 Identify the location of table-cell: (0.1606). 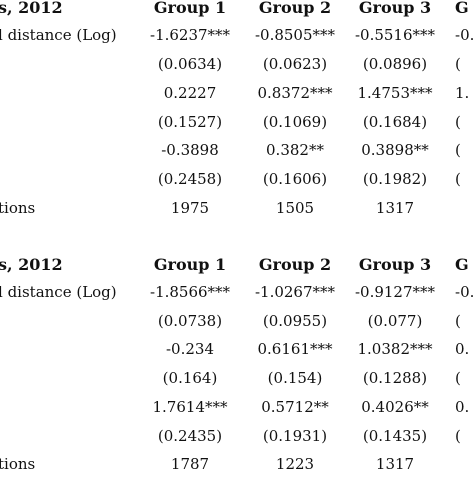
(295, 179).